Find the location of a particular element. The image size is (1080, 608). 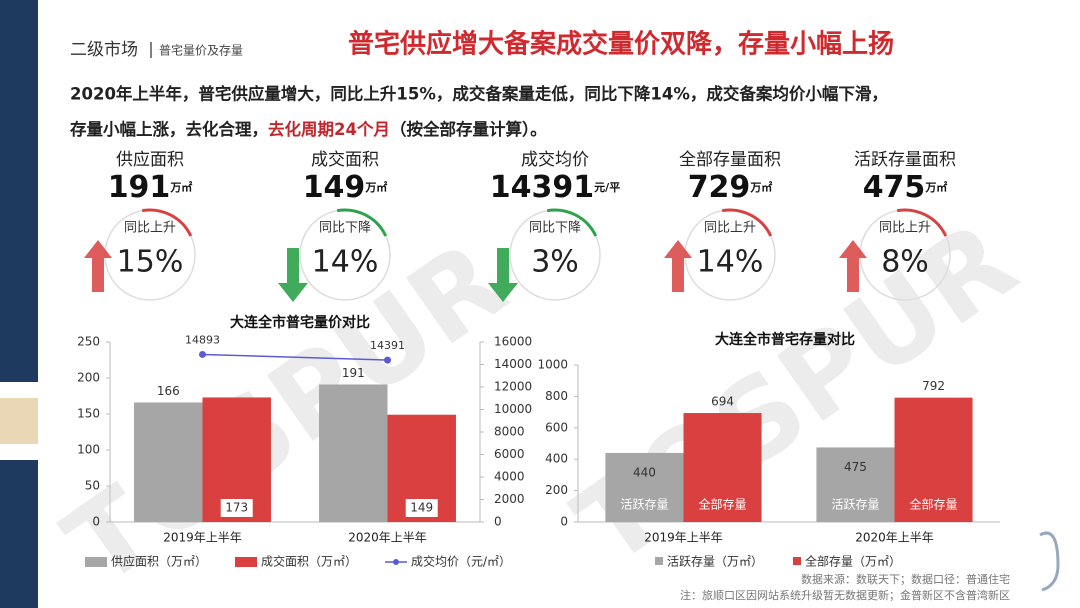

kpi-value-group: 475万㎡ is located at coordinates (905, 187).